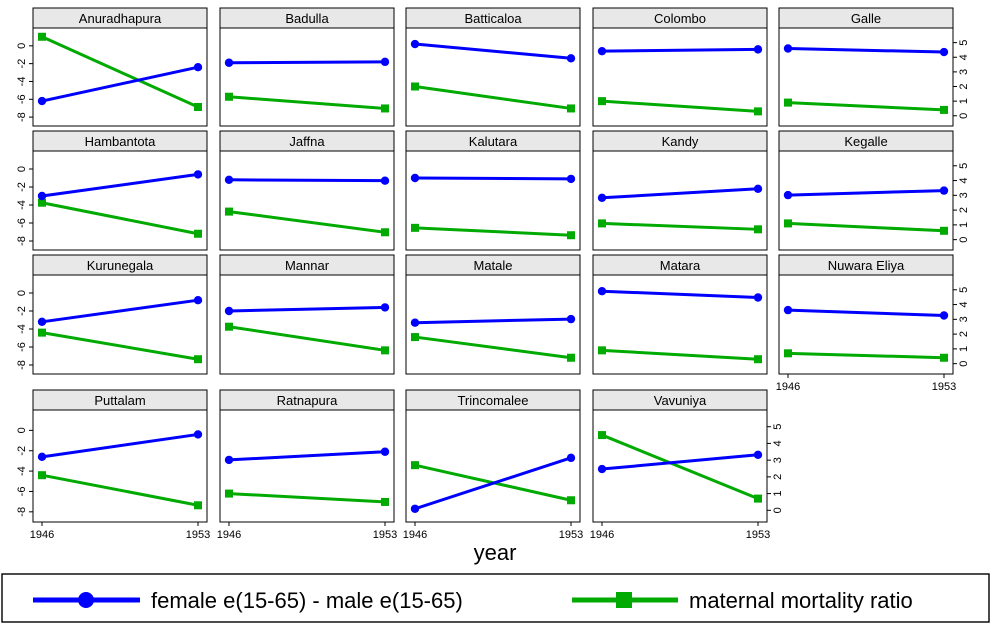 The height and width of the screenshot is (624, 992). What do you see at coordinates (865, 141) in the screenshot?
I see `panel-title: Kegalle` at bounding box center [865, 141].